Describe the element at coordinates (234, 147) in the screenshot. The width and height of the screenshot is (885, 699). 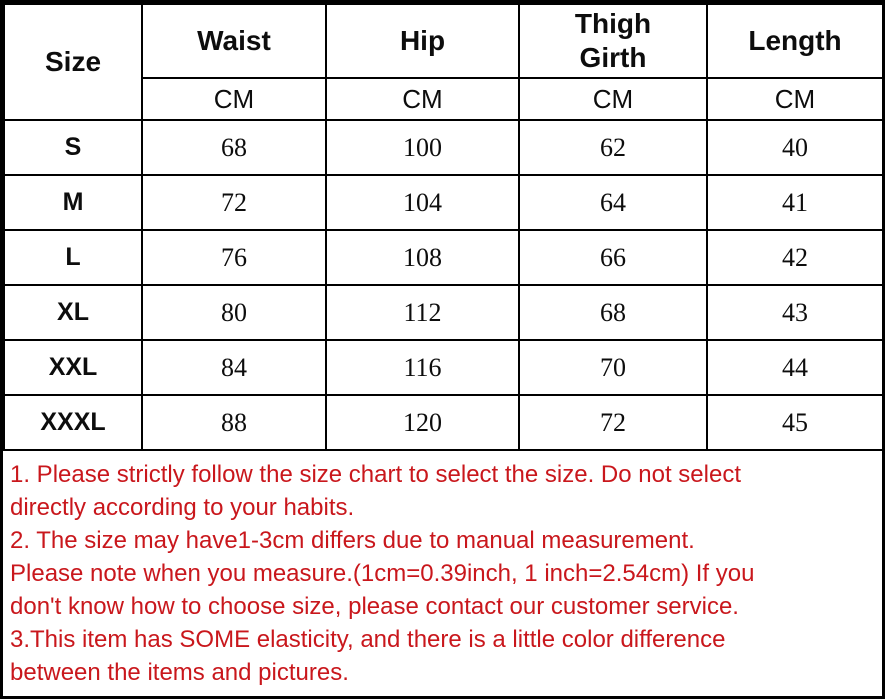
I see `cell-waist: 68` at that location.